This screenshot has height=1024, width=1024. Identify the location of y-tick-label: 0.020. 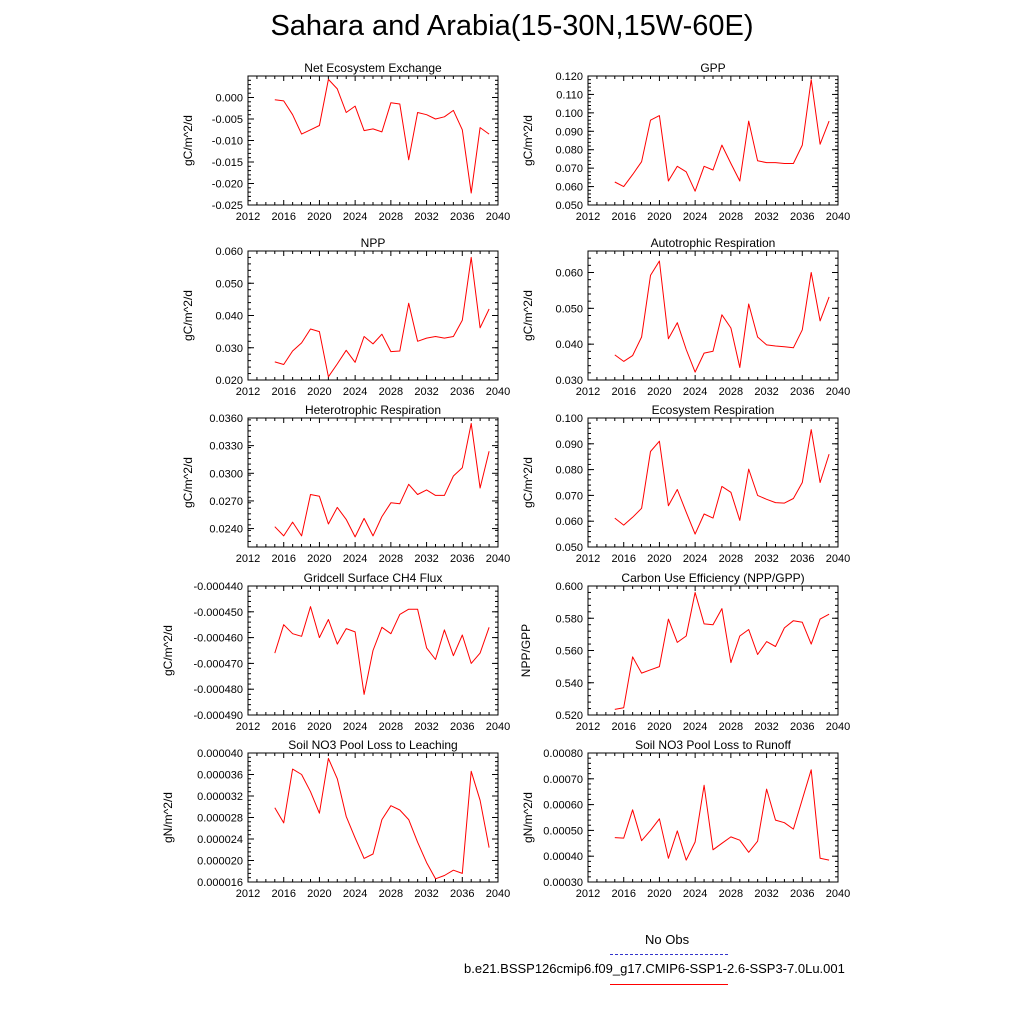
(229, 381).